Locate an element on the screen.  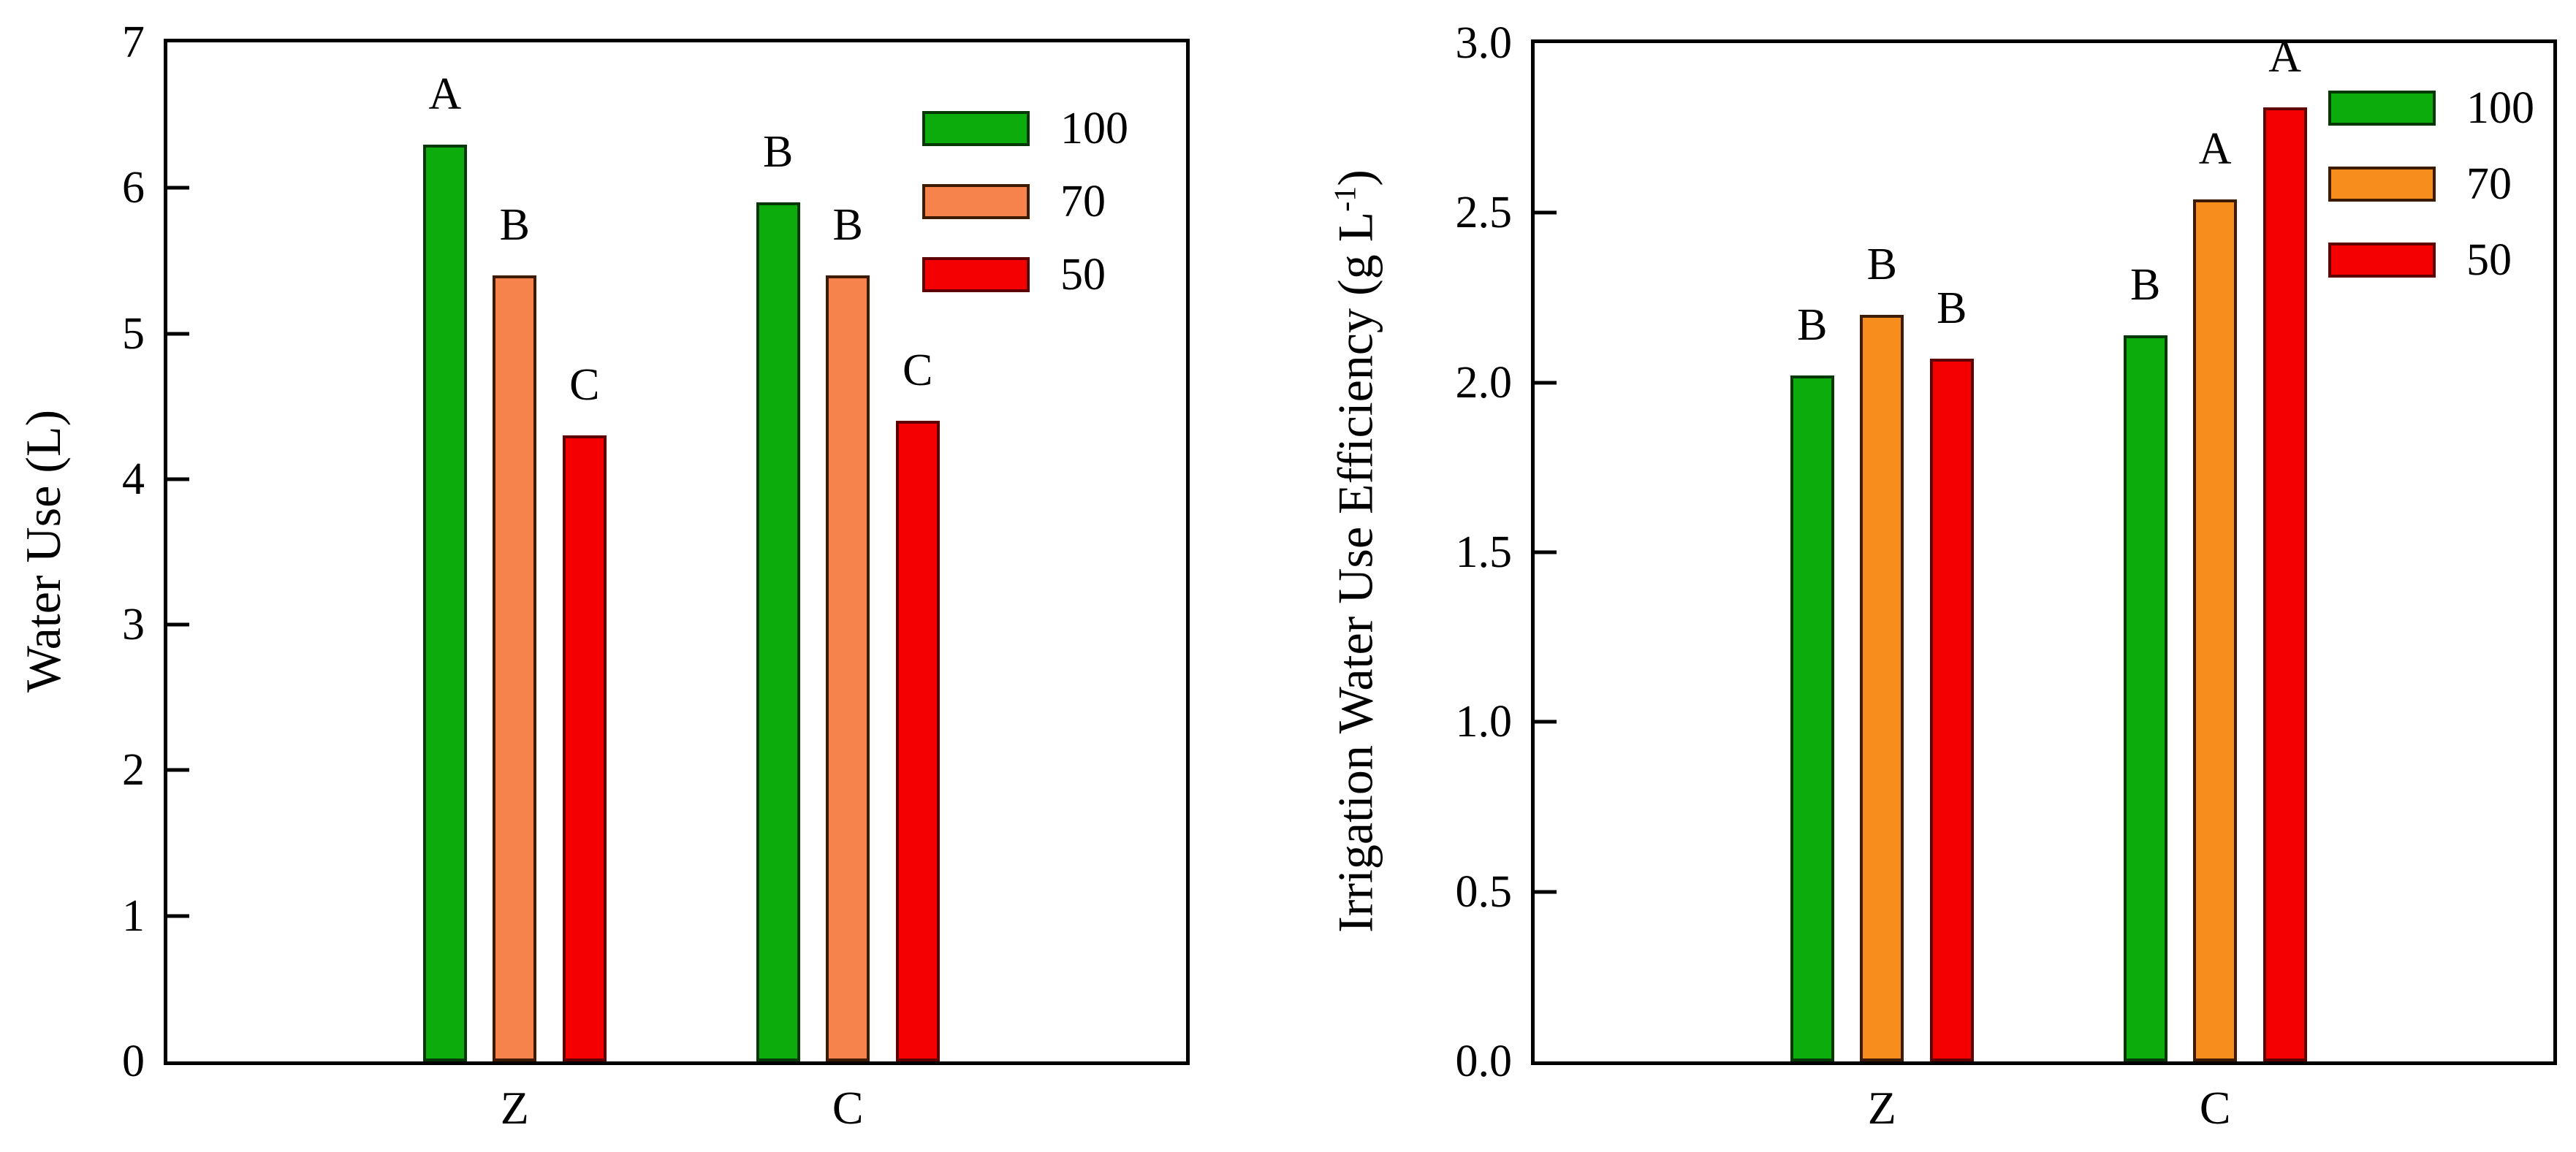
sig-letter-50-C: C is located at coordinates (918, 371).